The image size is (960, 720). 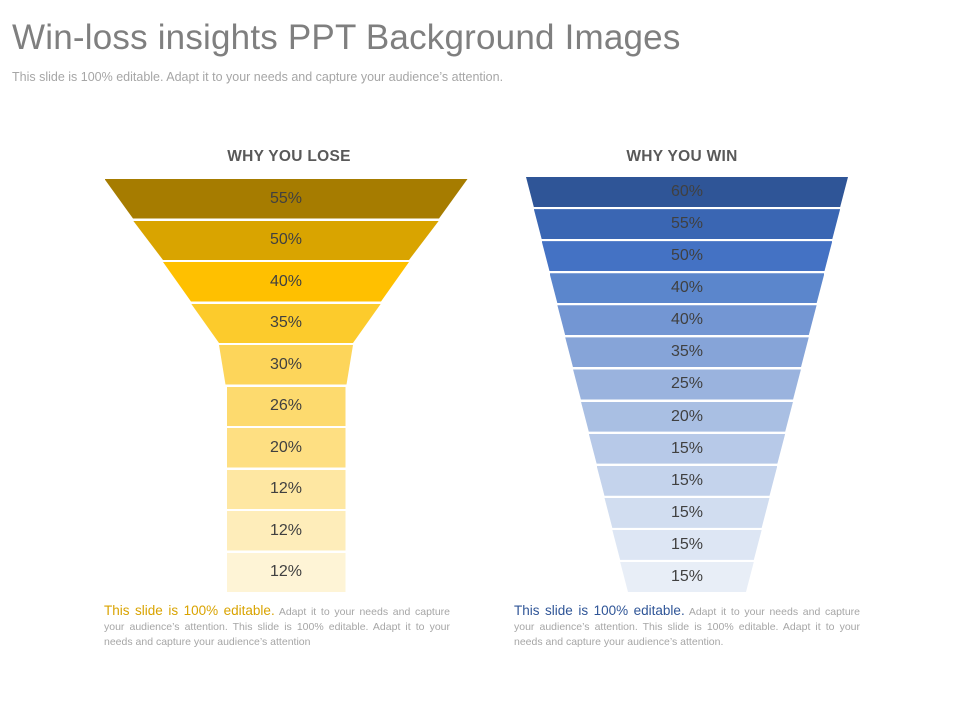 I want to click on why-you-win-tier-13: 15%, so click(x=687, y=576).